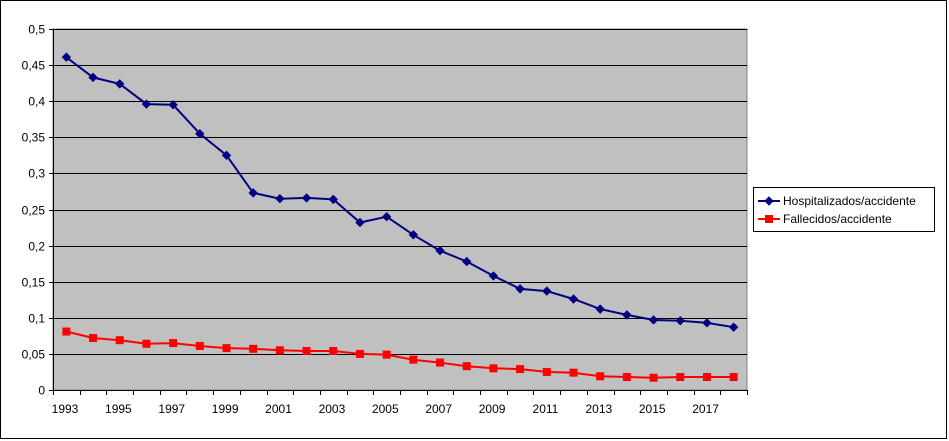 This screenshot has height=441, width=949. What do you see at coordinates (492, 409) in the screenshot?
I see `x-tick-label: 2009` at bounding box center [492, 409].